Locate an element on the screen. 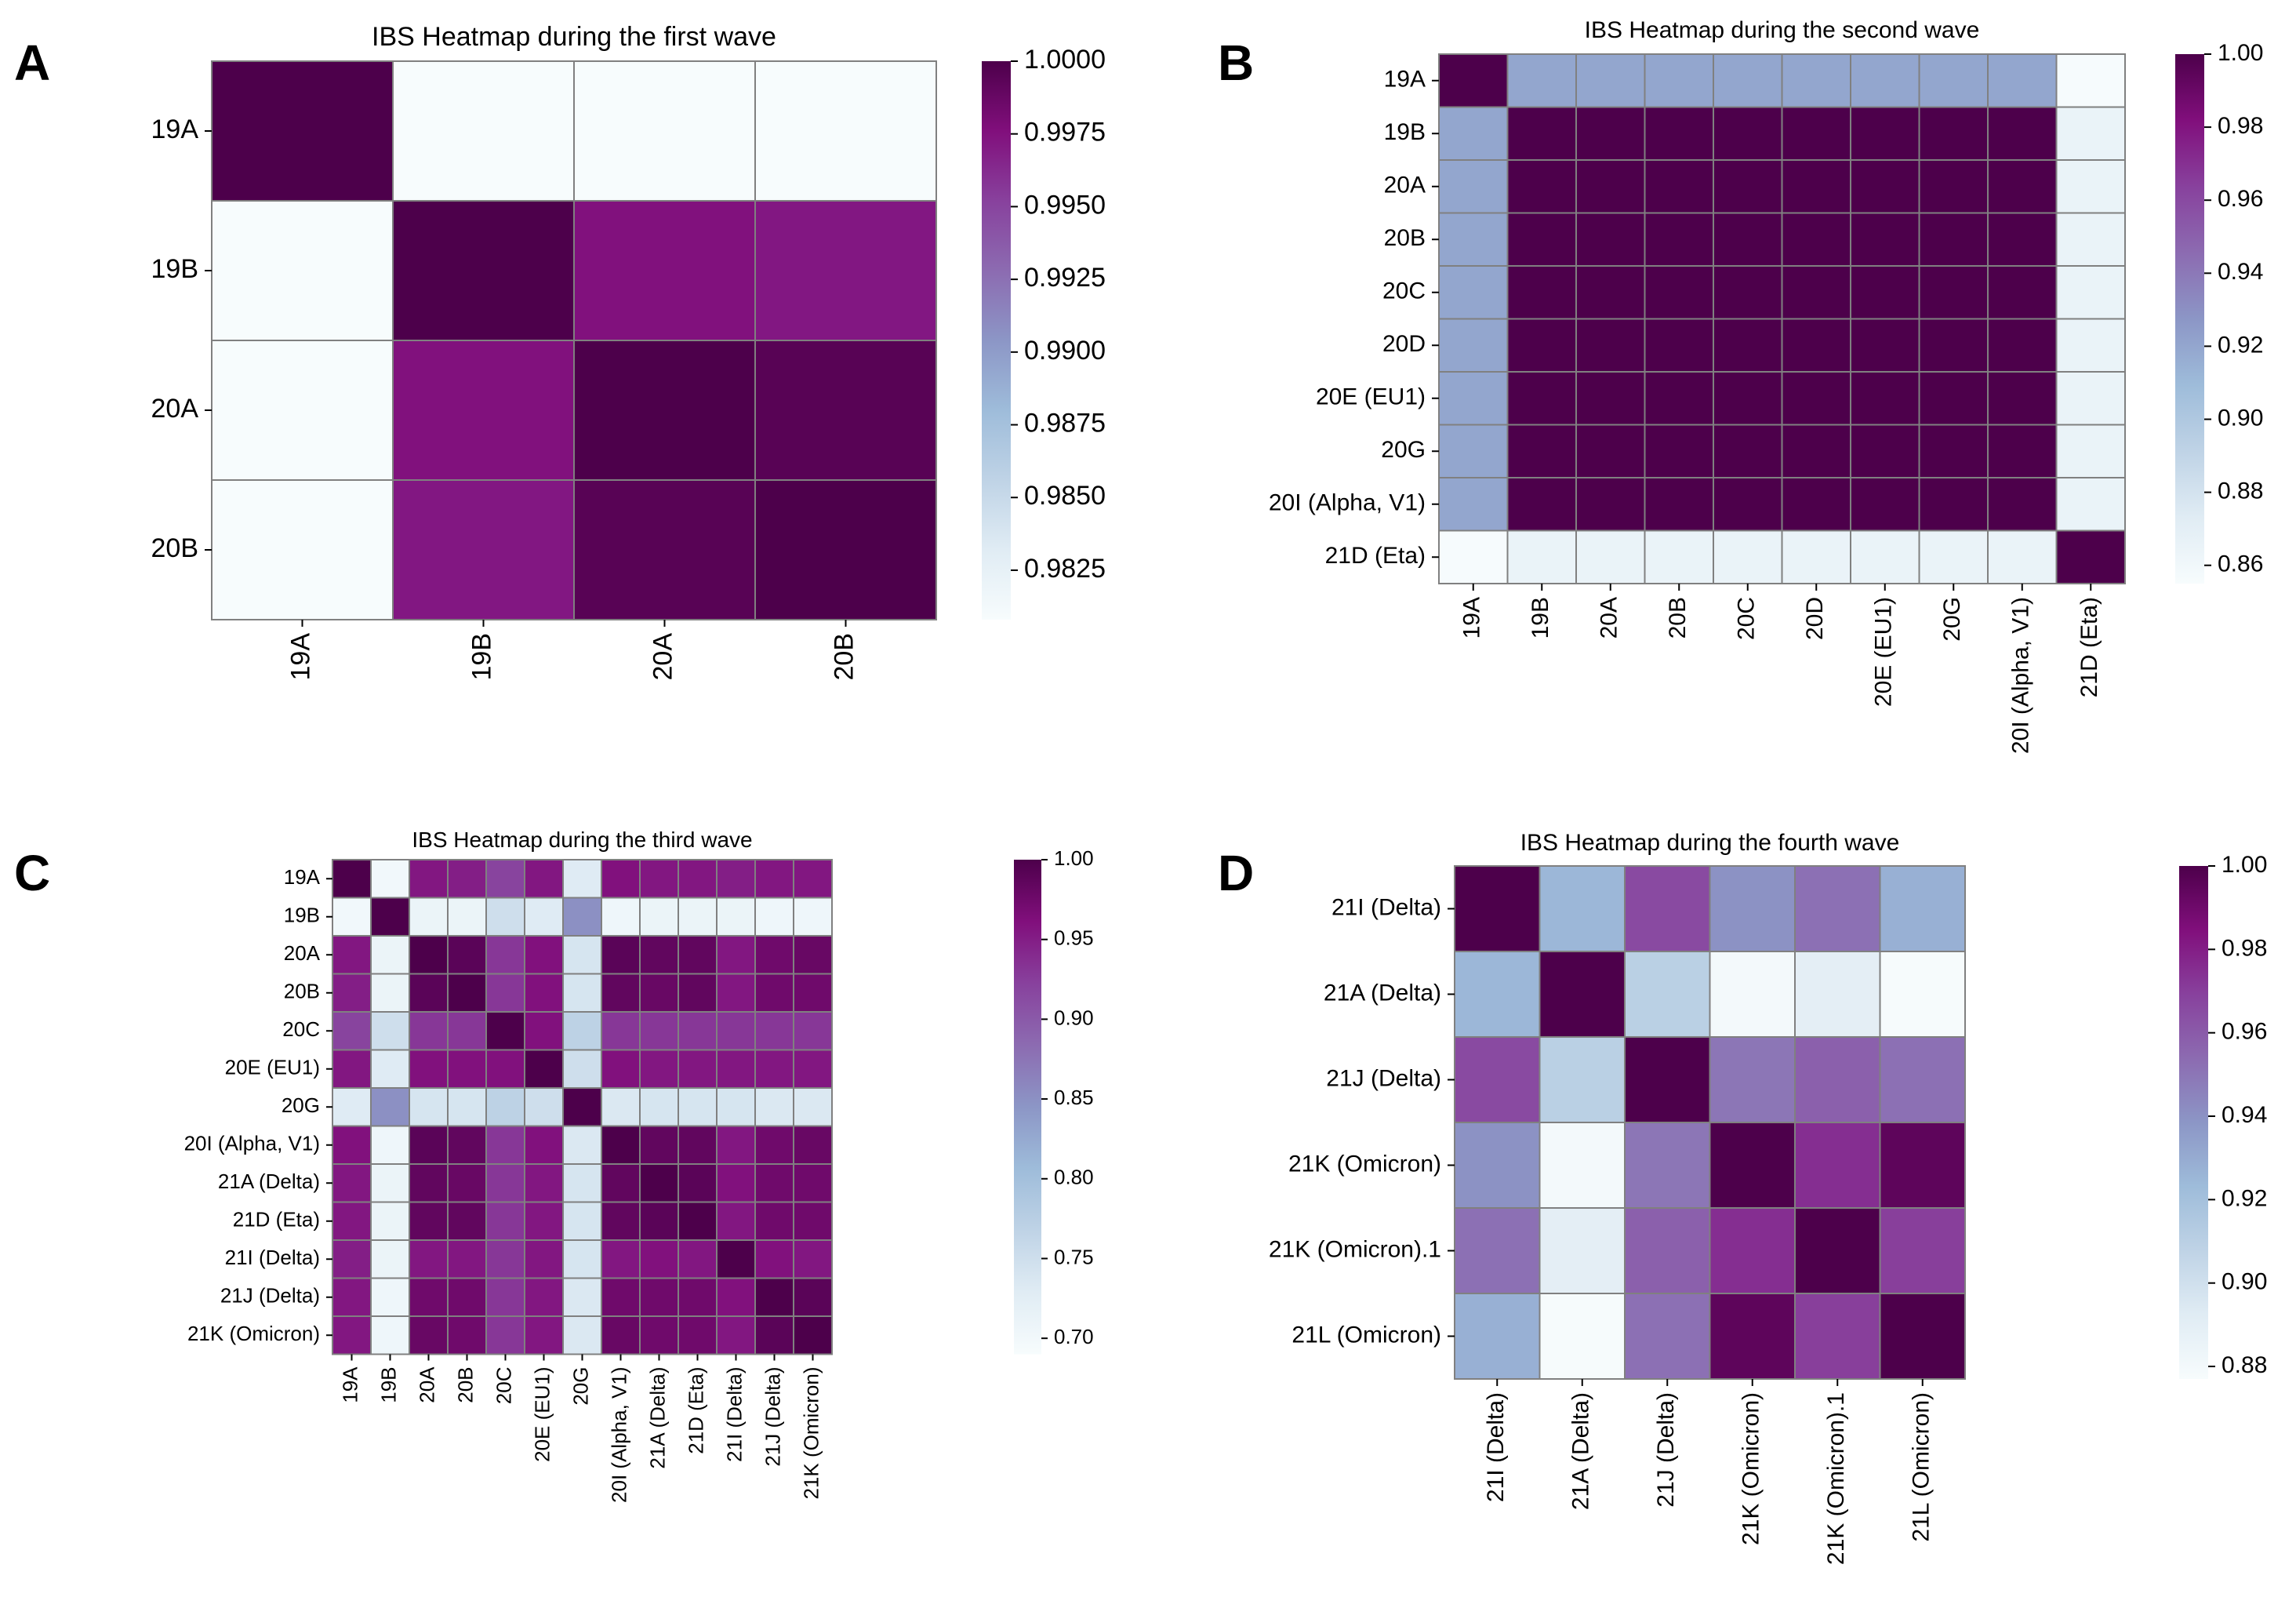 The width and height of the screenshot is (2296, 1608). x-tick-label-b-20e-eu1: 20E (EU1) is located at coordinates (1884, 652).